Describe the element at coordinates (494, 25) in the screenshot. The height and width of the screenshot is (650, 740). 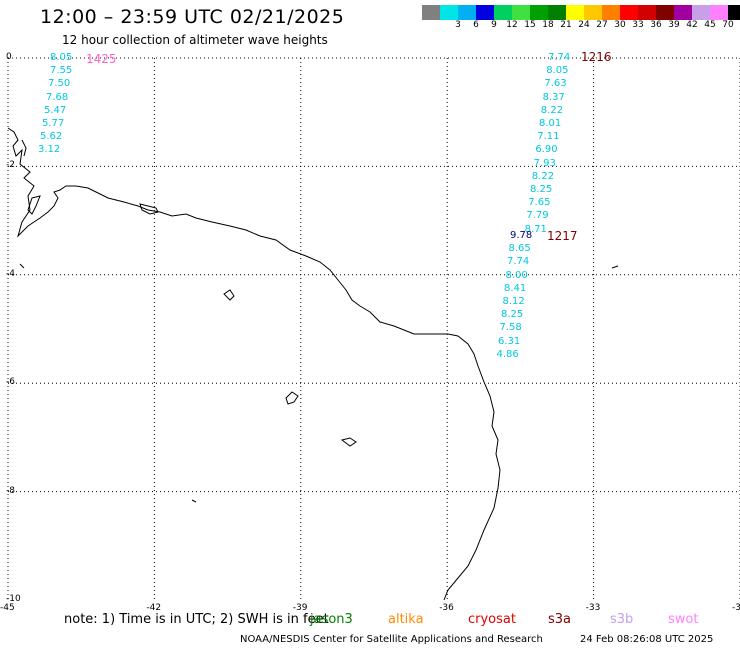
I see `color-scale-label: 9` at that location.